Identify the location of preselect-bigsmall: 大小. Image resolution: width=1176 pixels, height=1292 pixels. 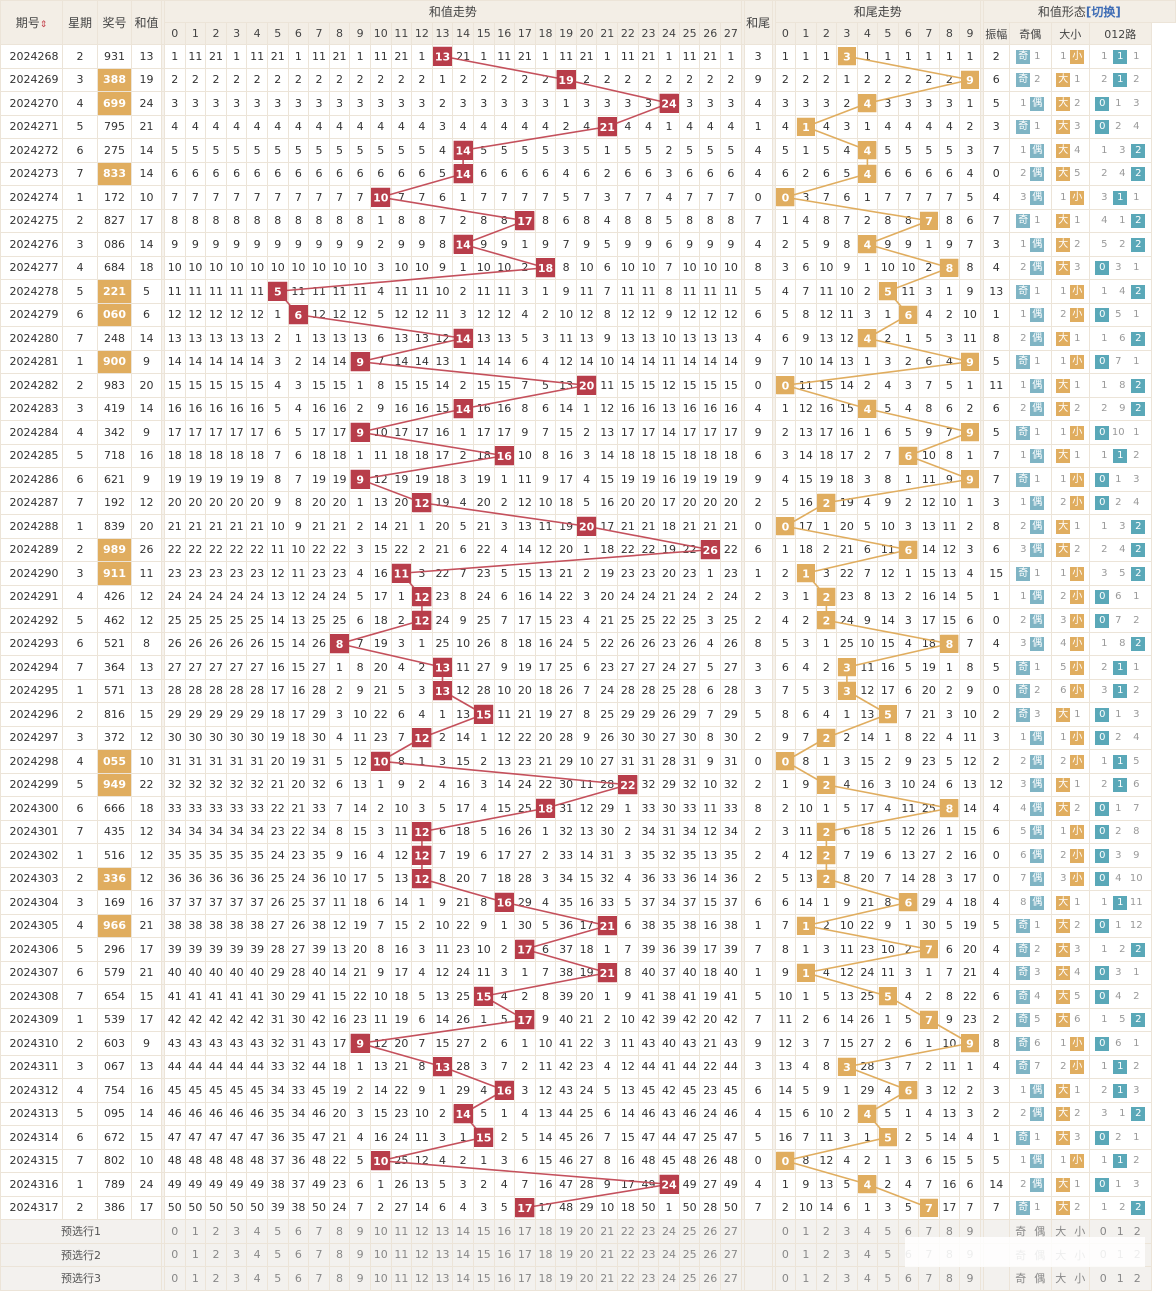
(1070, 1278).